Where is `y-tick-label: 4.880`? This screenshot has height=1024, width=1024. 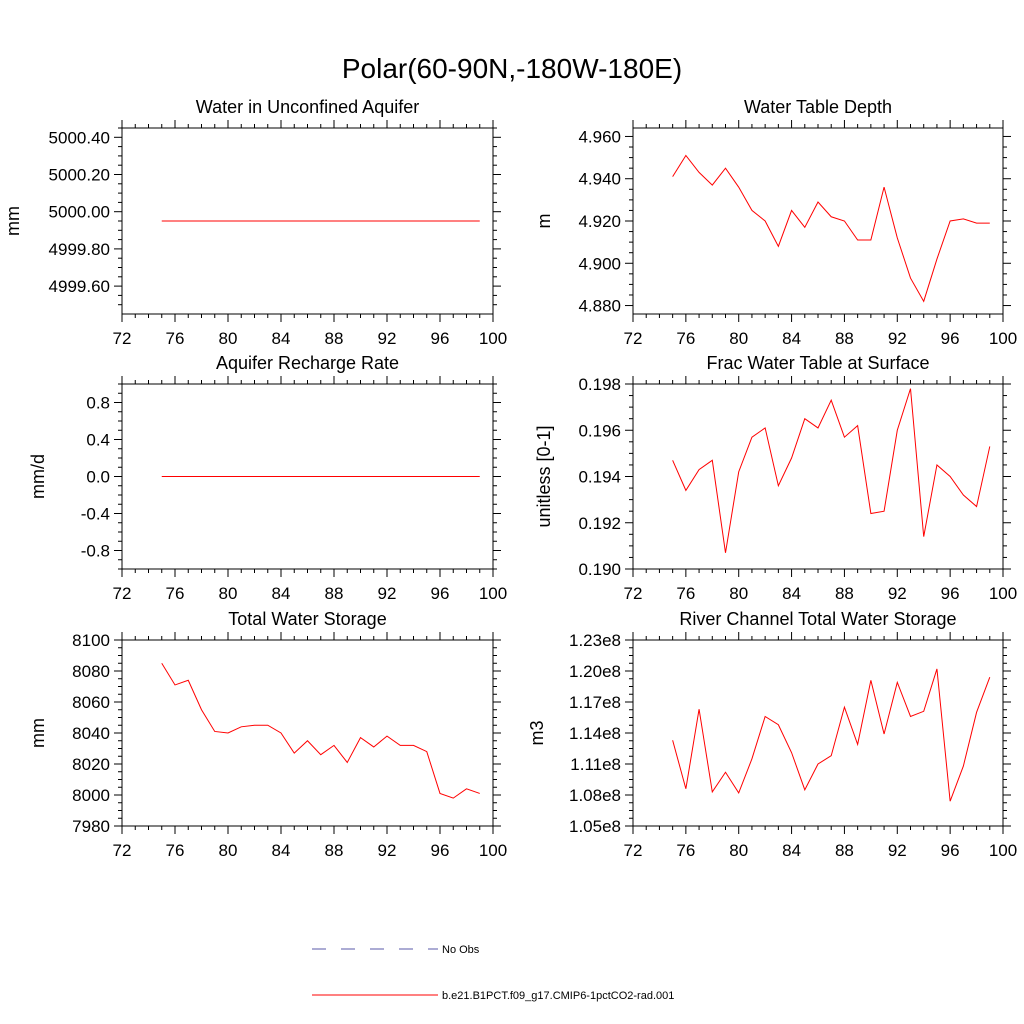
y-tick-label: 4.880 is located at coordinates (599, 306).